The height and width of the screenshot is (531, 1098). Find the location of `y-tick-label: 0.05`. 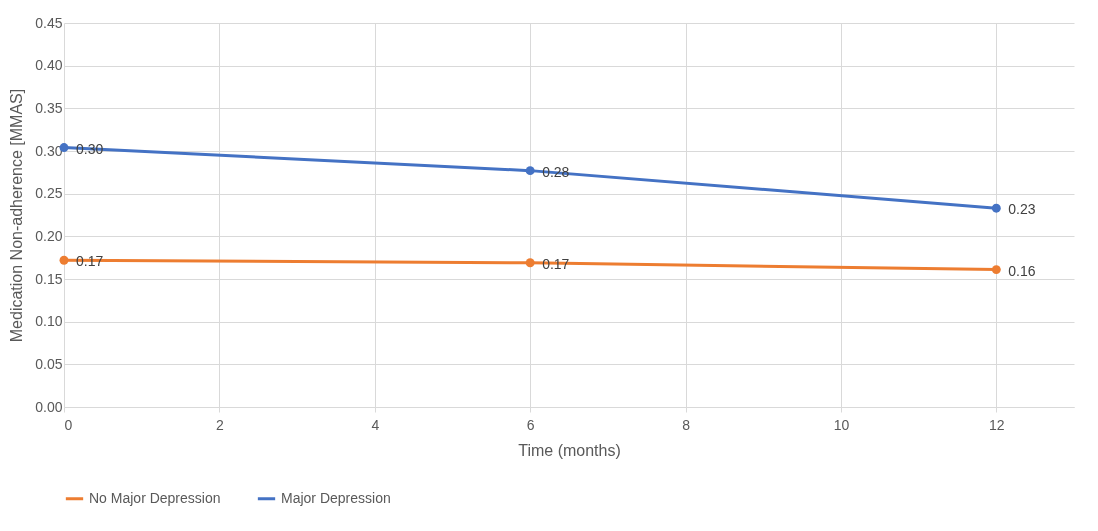

y-tick-label: 0.05 is located at coordinates (49, 363).